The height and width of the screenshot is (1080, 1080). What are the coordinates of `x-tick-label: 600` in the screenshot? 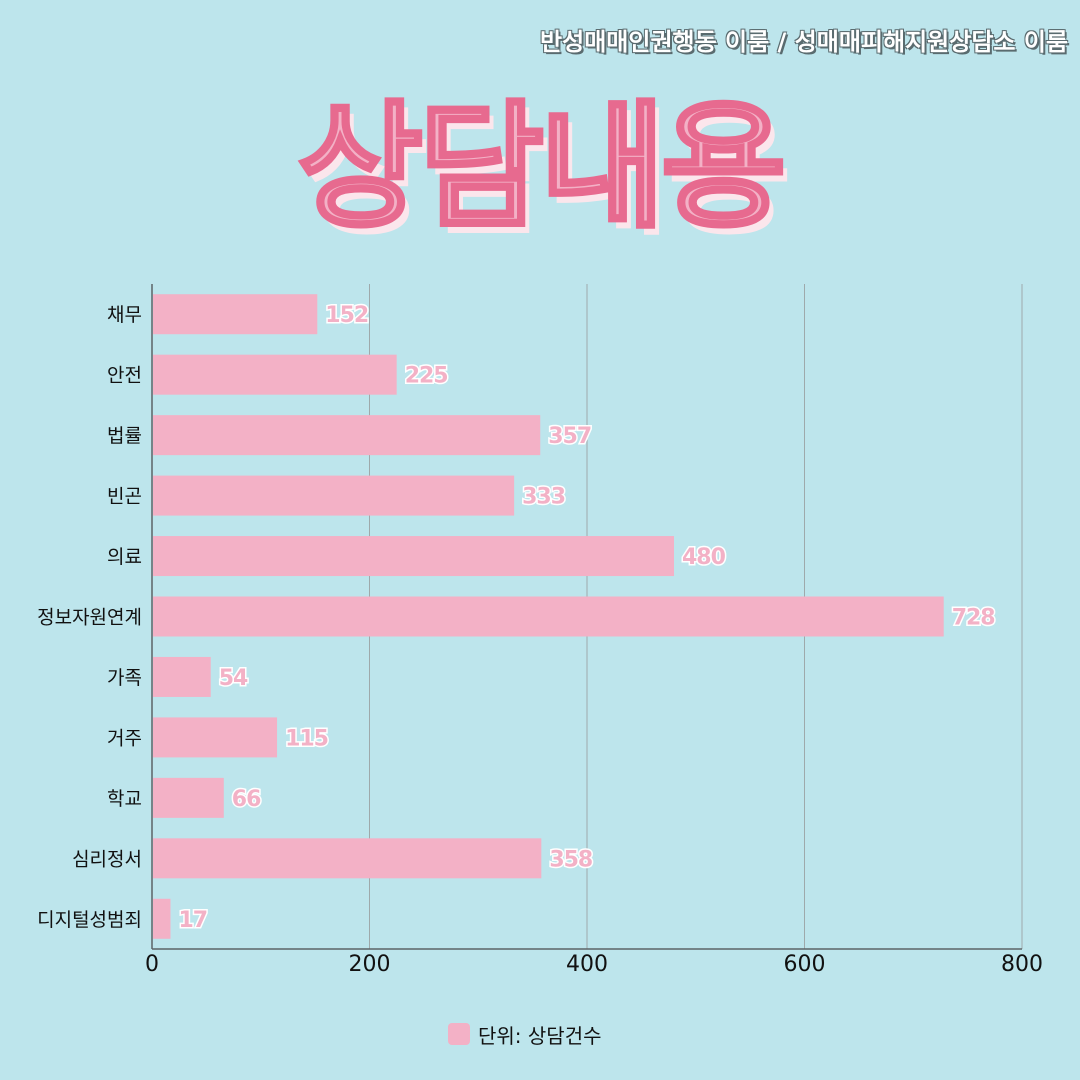 It's located at (805, 964).